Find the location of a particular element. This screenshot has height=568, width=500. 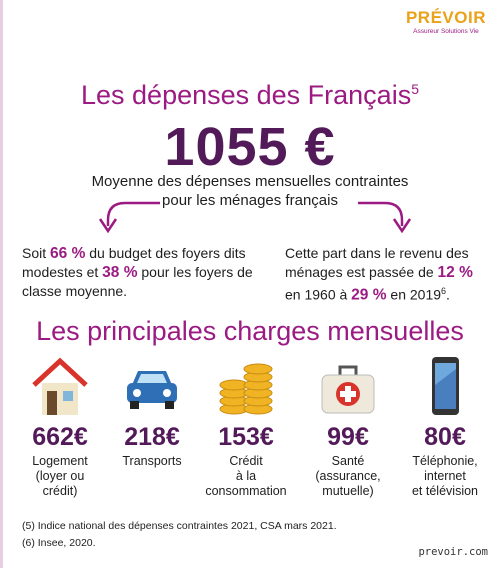

amount: 153€ is located at coordinates (246, 437).